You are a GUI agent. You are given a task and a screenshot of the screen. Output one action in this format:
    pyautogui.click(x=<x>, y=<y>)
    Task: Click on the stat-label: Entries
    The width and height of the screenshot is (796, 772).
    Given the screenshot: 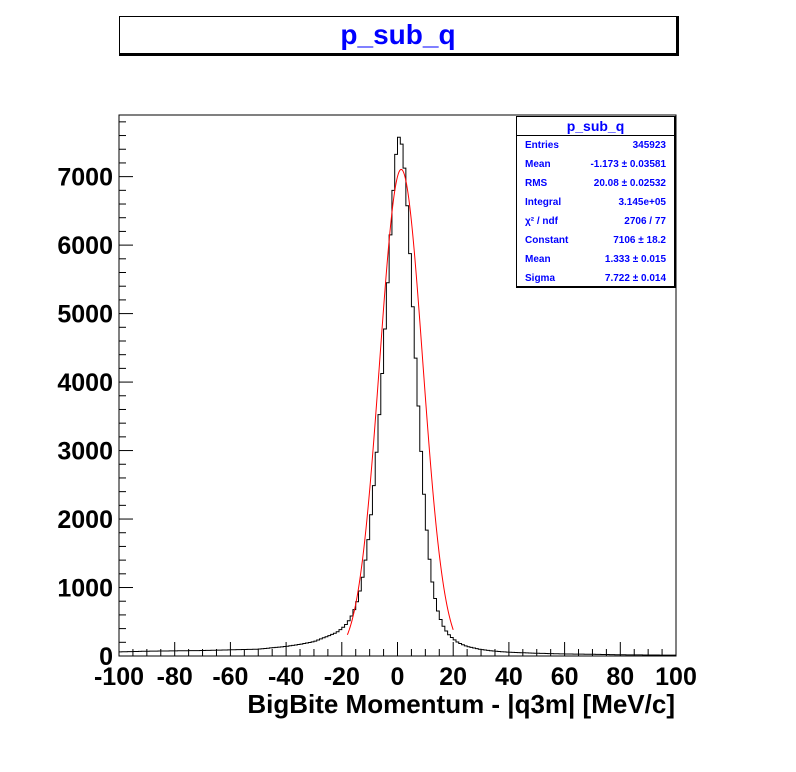 What is the action you would take?
    pyautogui.click(x=542, y=145)
    